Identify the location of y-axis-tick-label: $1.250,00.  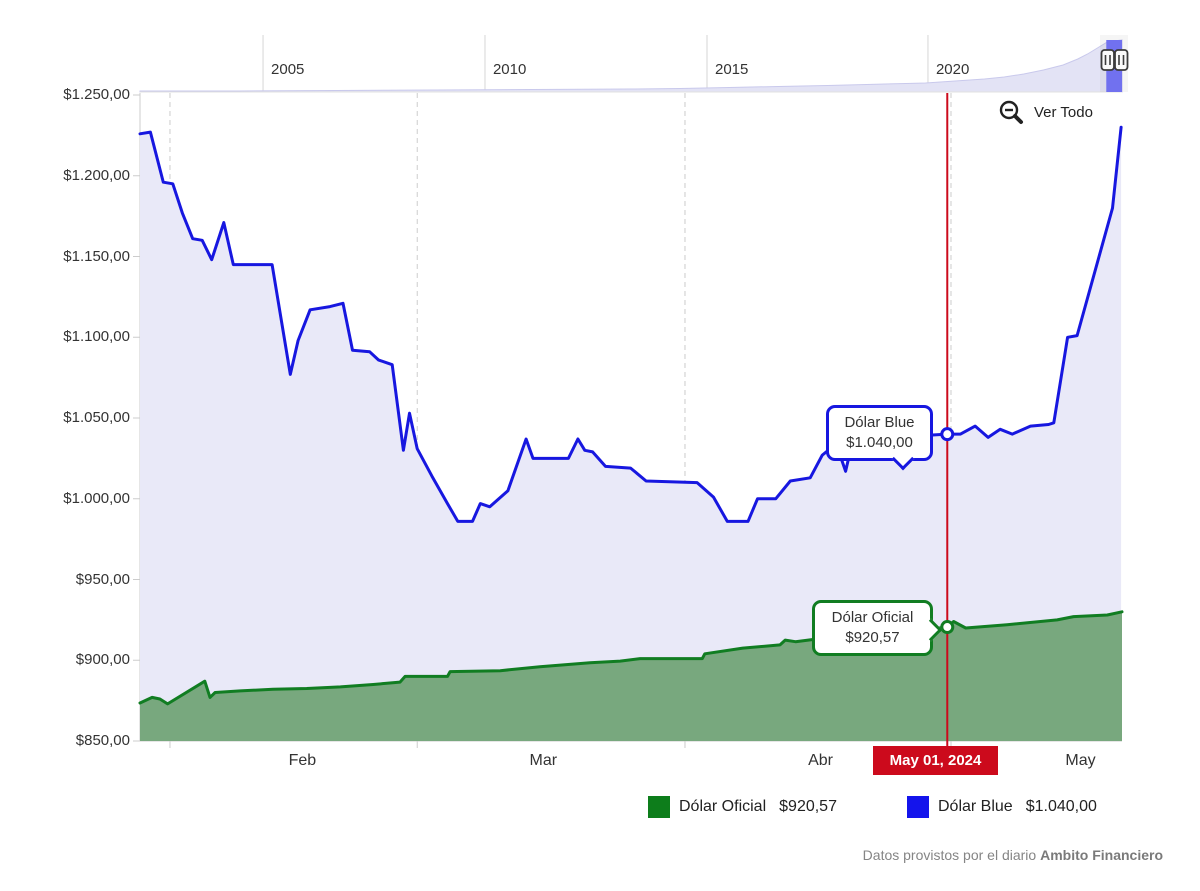
(96, 94).